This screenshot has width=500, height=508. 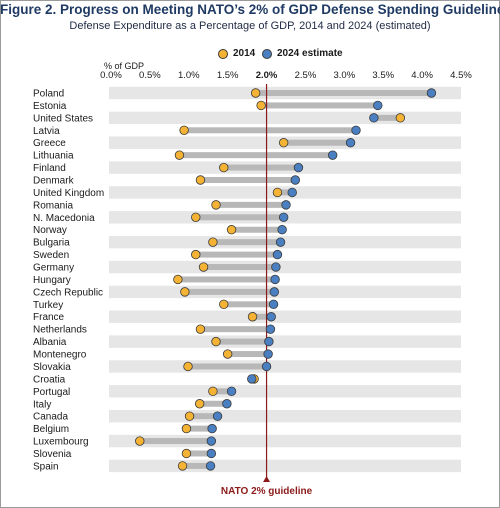 What do you see at coordinates (228, 75) in the screenshot?
I see `x-tick-label: 1.5%` at bounding box center [228, 75].